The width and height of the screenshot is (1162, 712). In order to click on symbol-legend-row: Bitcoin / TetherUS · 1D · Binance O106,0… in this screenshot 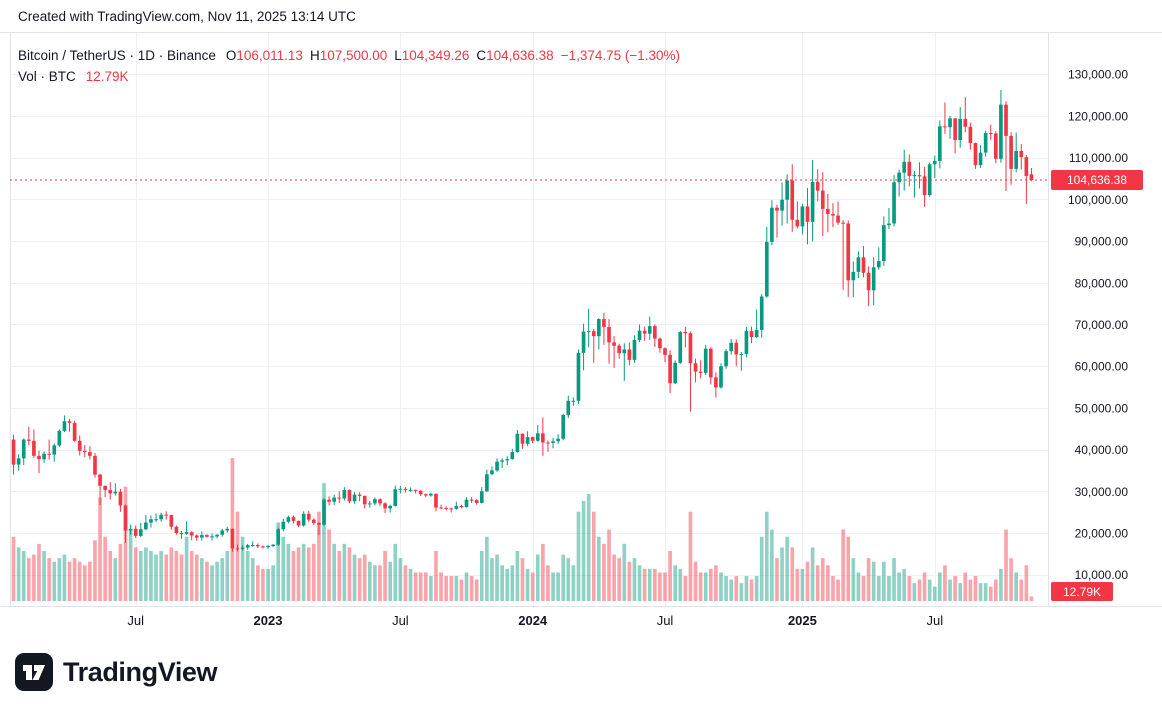, I will do `click(349, 55)`.